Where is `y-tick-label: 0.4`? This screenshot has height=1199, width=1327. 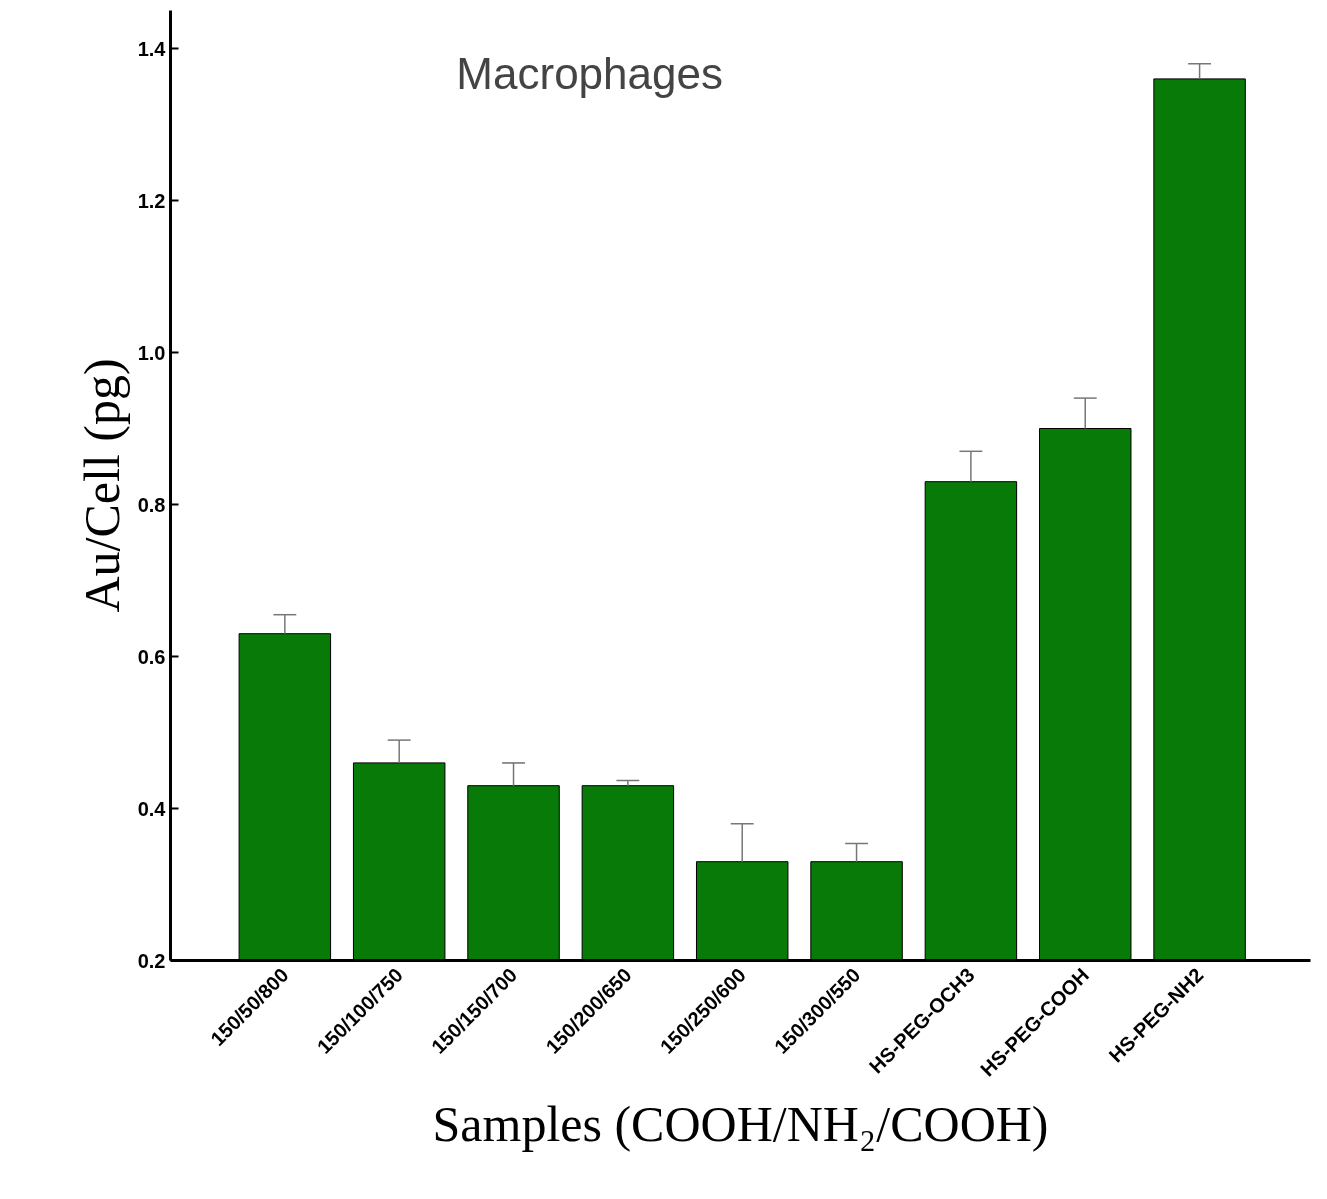 y-tick-label: 0.4 is located at coordinates (152, 808).